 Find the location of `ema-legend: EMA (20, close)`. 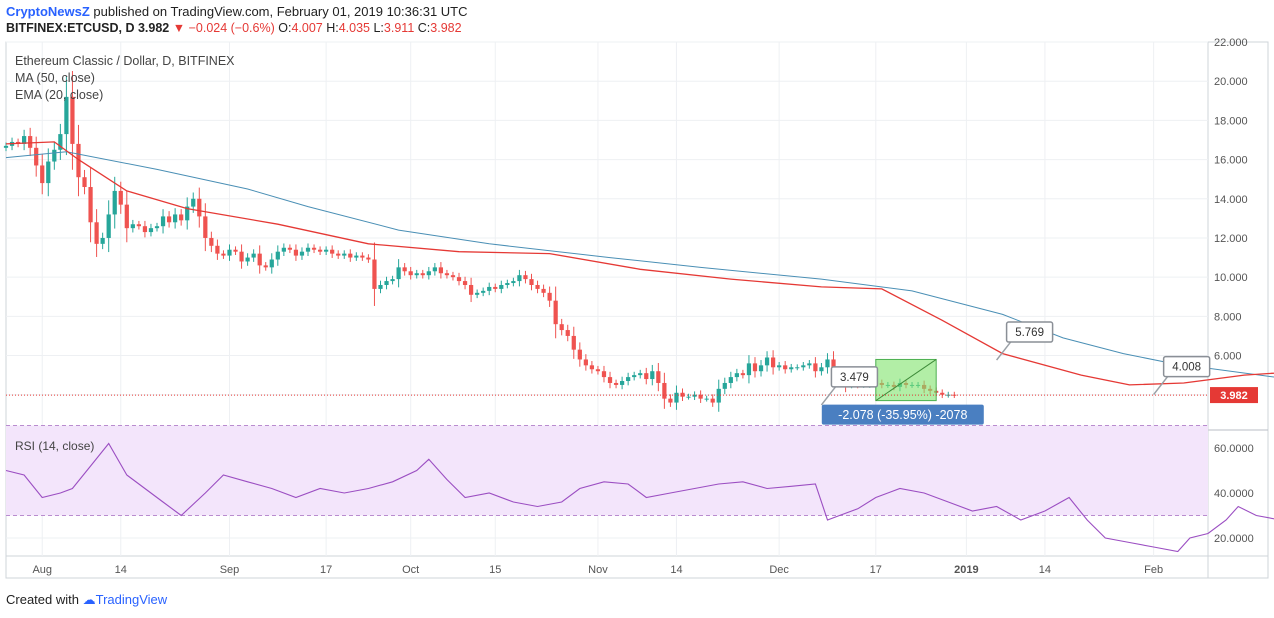

ema-legend: EMA (20, close) is located at coordinates (59, 95).